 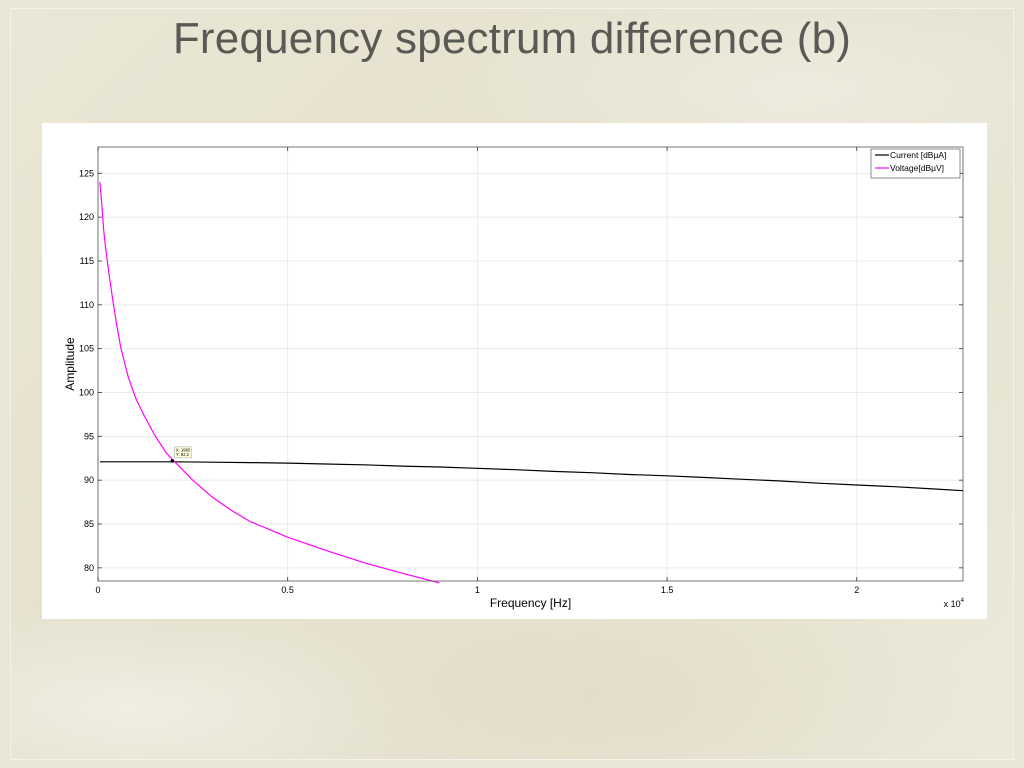 What do you see at coordinates (87, 261) in the screenshot?
I see `y-tick-label: 115` at bounding box center [87, 261].